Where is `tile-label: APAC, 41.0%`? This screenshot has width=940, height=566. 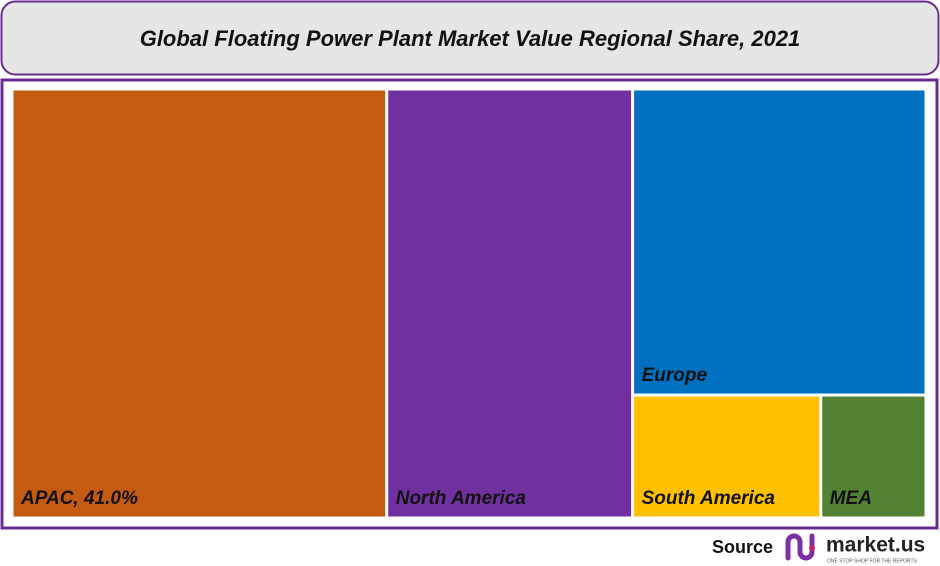 tile-label: APAC, 41.0% is located at coordinates (79, 498).